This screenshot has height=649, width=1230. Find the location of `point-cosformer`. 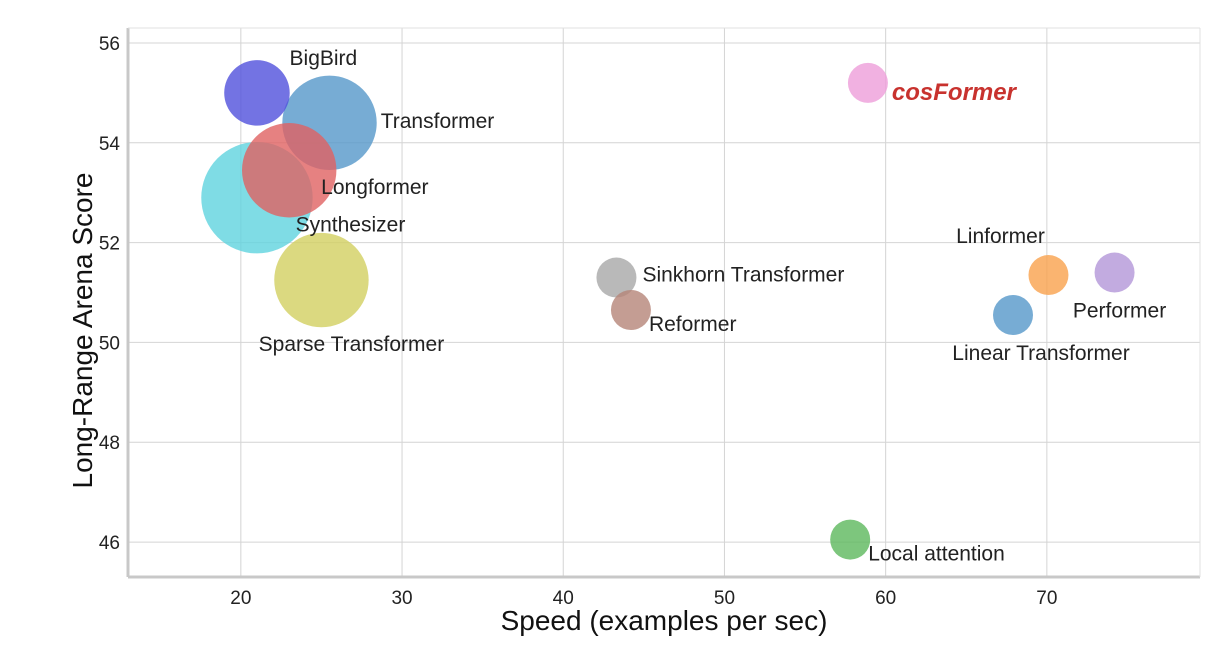

point-cosformer is located at coordinates (867, 82).